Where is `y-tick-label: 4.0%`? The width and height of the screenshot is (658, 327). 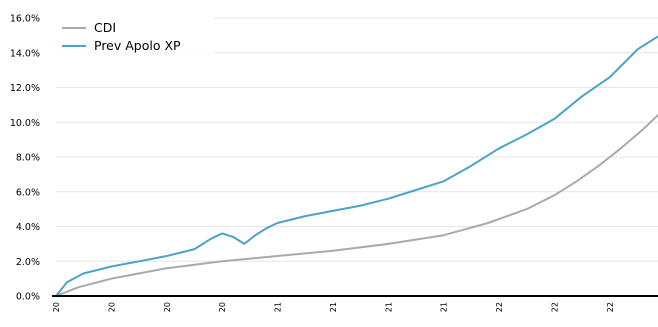 y-tick-label: 4.0% is located at coordinates (28, 227).